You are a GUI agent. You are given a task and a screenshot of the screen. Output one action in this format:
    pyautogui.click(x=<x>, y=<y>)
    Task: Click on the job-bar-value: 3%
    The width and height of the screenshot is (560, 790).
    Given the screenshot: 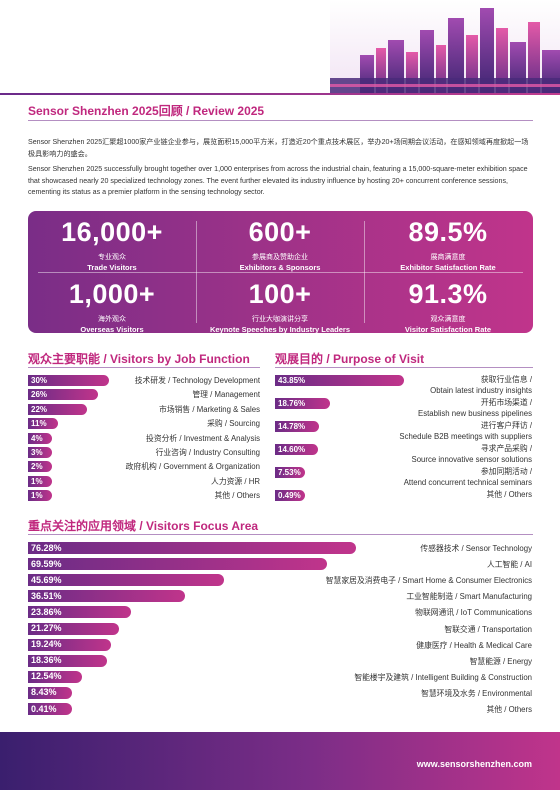 What is the action you would take?
    pyautogui.click(x=37, y=452)
    